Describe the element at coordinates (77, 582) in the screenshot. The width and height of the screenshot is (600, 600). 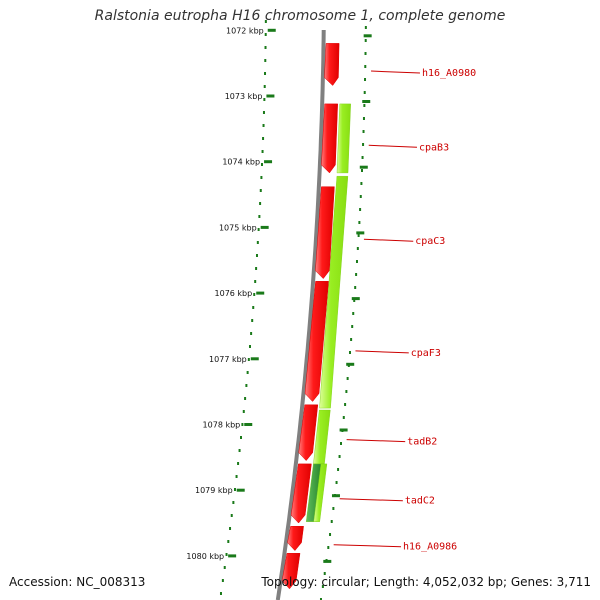
I see `accession-text: Accession: NC_008313` at that location.